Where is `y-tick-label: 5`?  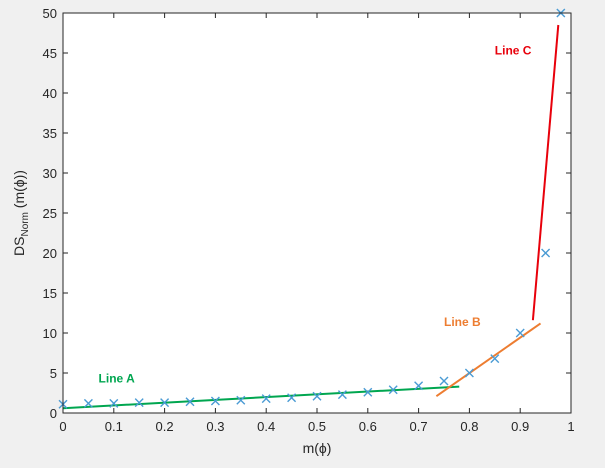 y-tick-label: 5 is located at coordinates (53, 373).